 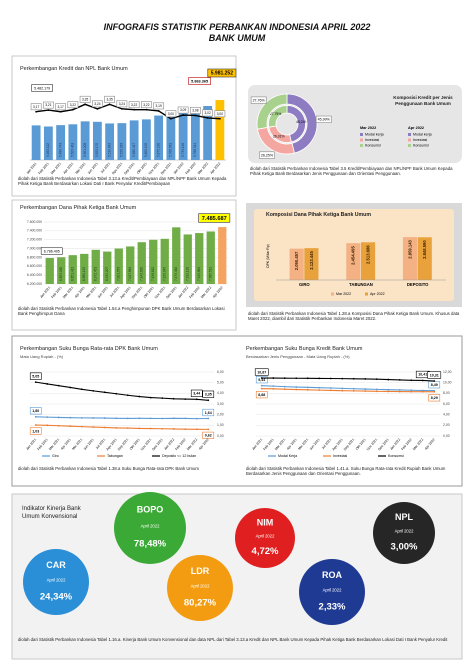 I want to click on value-label: 7.485.687, so click(x=214, y=219).